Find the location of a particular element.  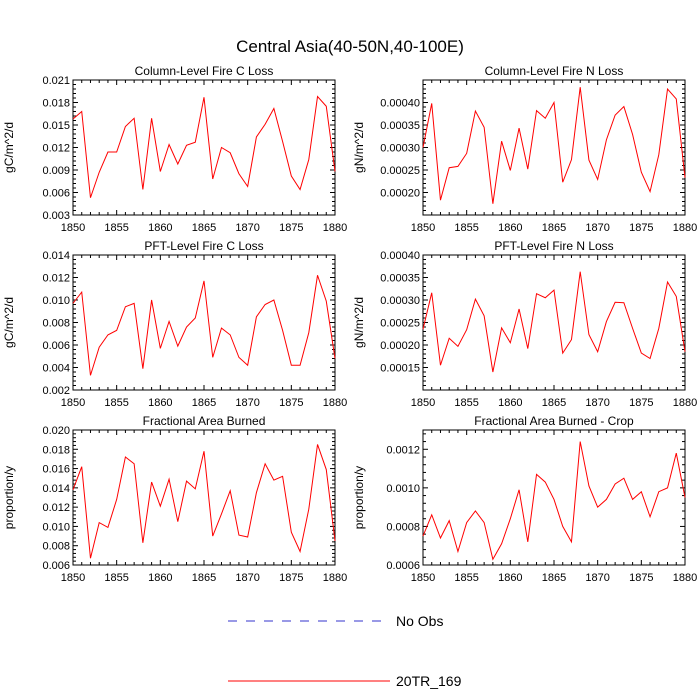

y-tick-label: 0.009 is located at coordinates (56, 171).